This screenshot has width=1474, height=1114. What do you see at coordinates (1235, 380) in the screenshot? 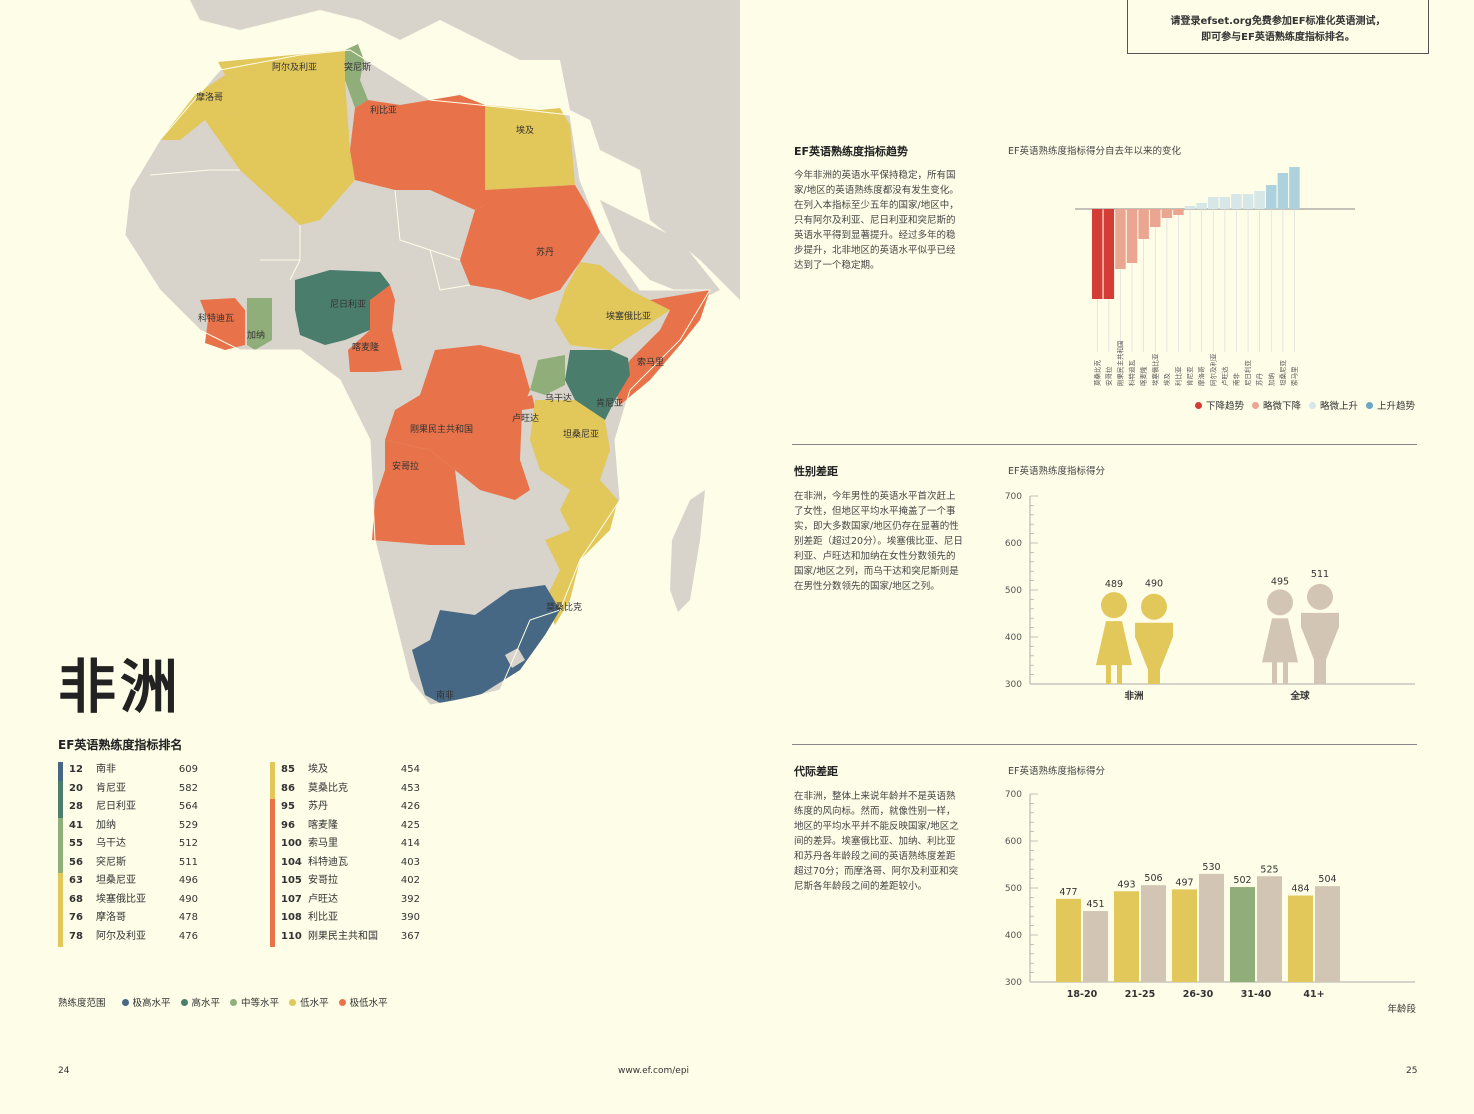
I see `trend-category-label: 南非` at bounding box center [1235, 380].